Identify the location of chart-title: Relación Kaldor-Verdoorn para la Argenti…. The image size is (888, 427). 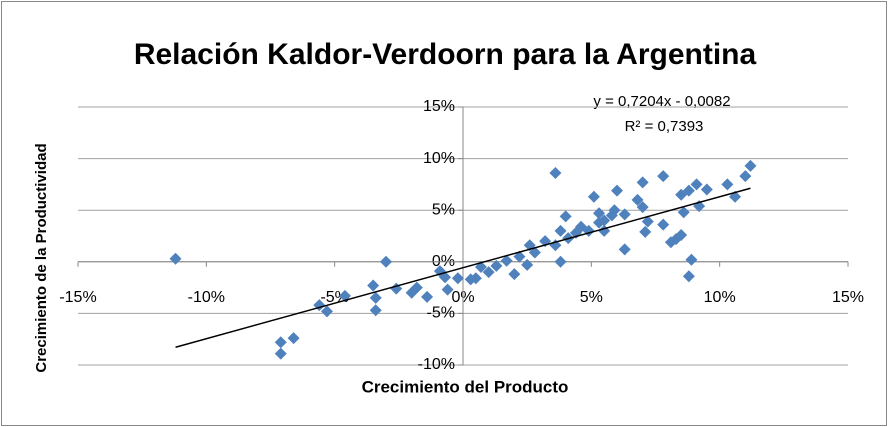
(445, 54).